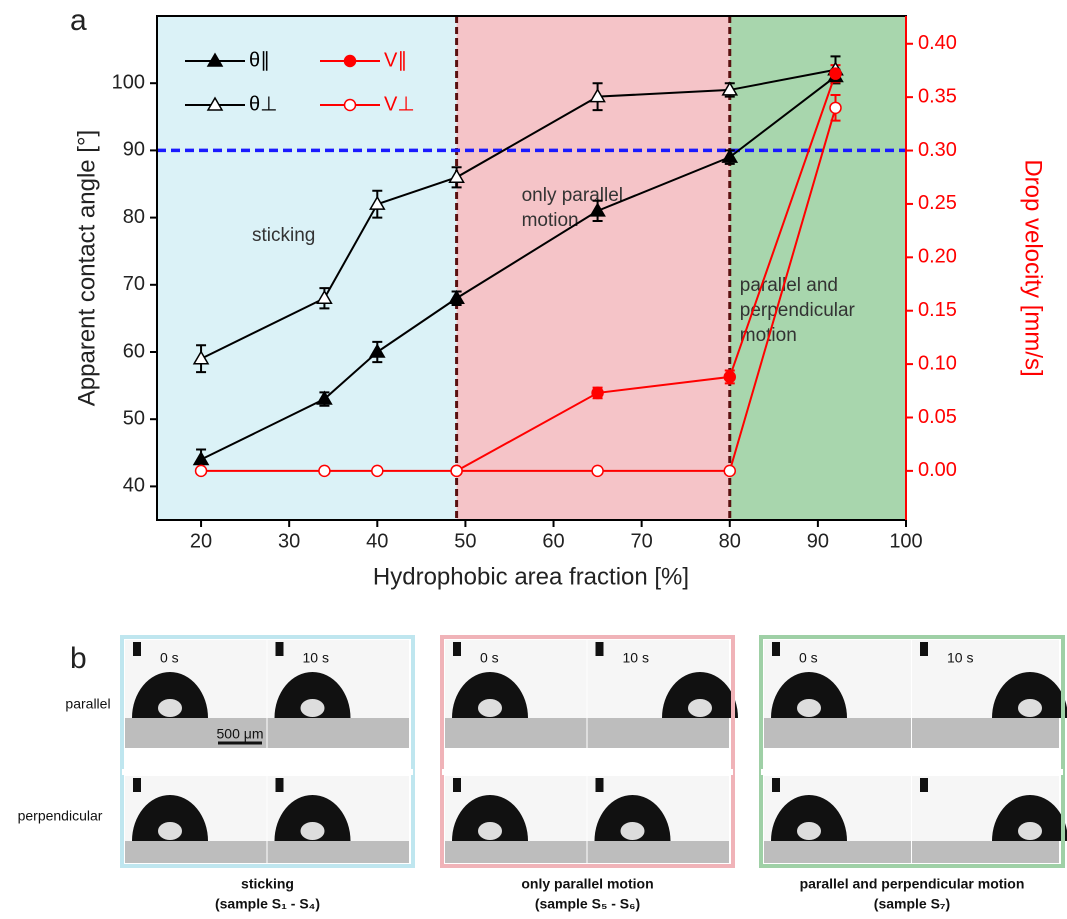  I want to click on y-tick-label: 60, so click(134, 351).